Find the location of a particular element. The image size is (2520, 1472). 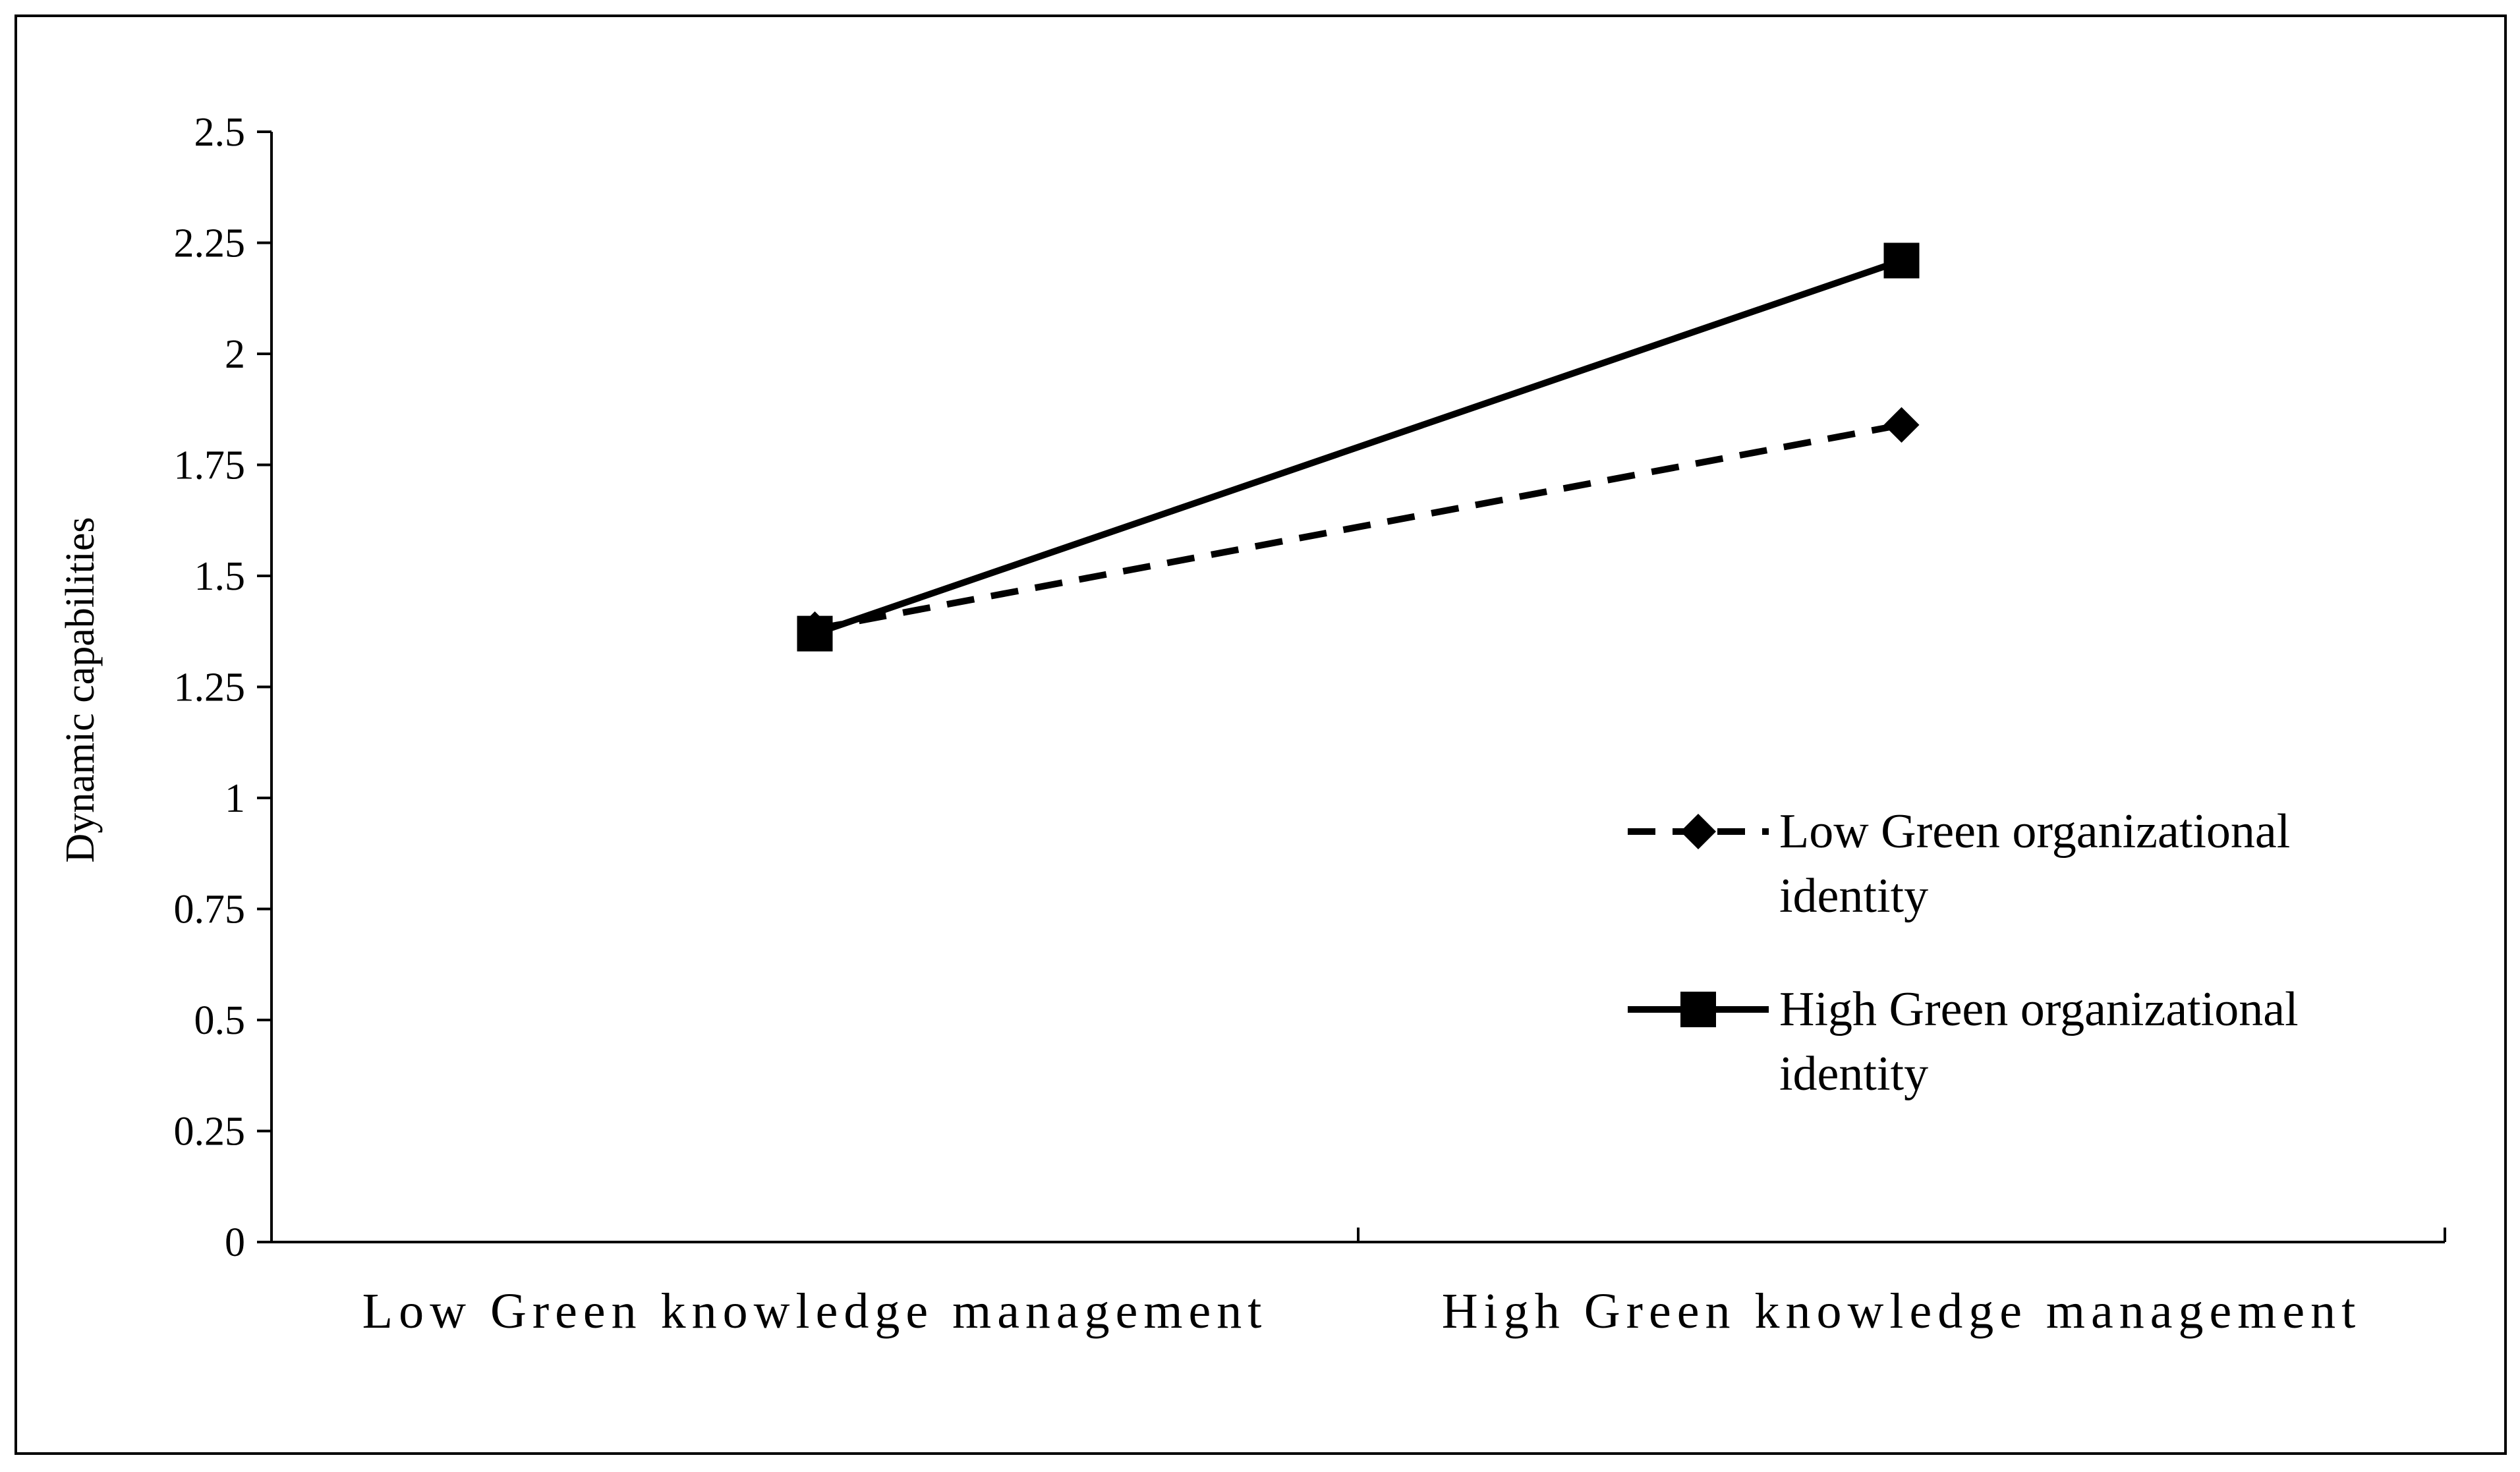

x-category-label: Low Green knowledge management is located at coordinates (815, 1312).